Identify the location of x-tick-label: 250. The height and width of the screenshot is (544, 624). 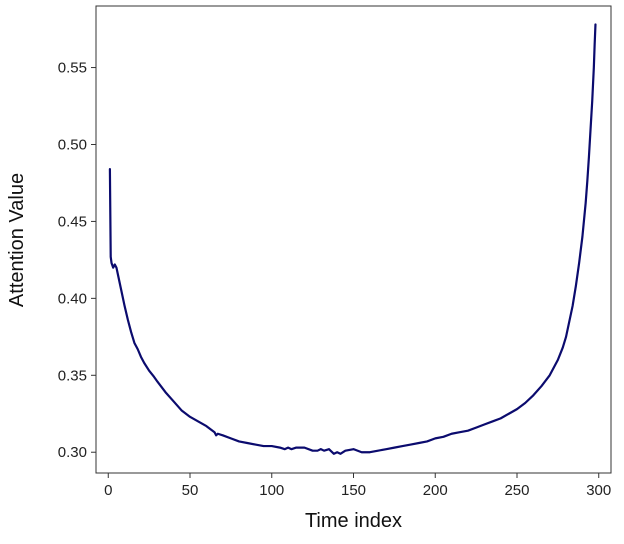
(516, 490).